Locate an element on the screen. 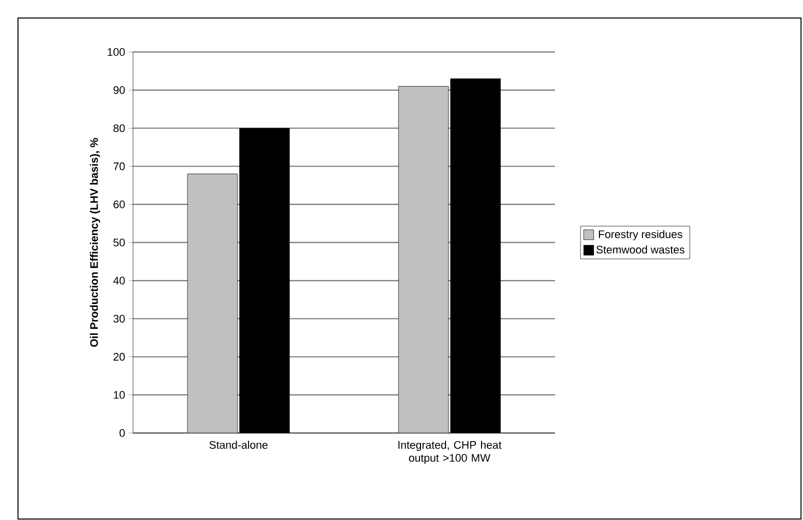 The height and width of the screenshot is (520, 803). y-tick-label: 70 is located at coordinates (119, 166).